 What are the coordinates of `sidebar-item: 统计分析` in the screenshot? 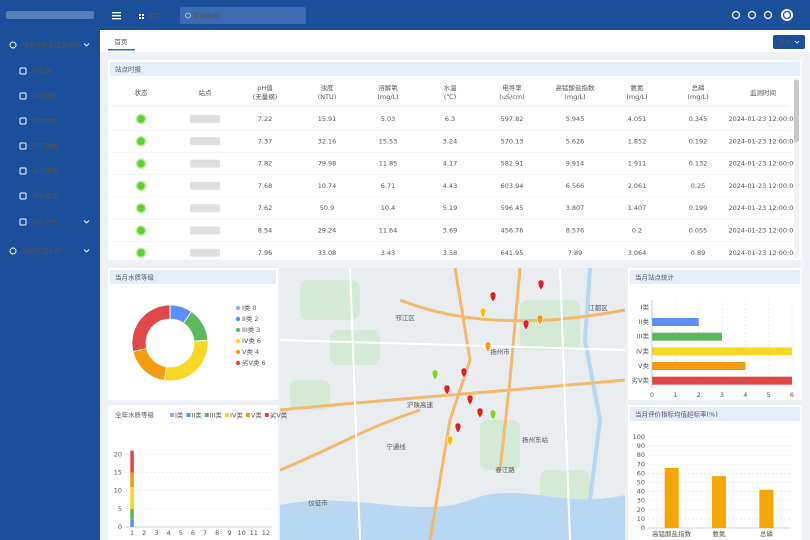 It's located at (45, 221).